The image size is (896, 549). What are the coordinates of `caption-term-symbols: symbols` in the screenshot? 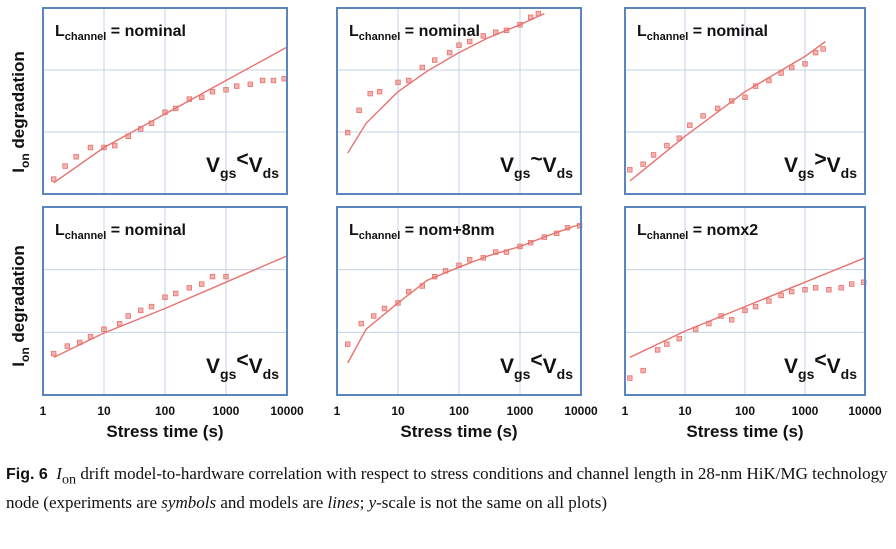 It's located at (189, 503).